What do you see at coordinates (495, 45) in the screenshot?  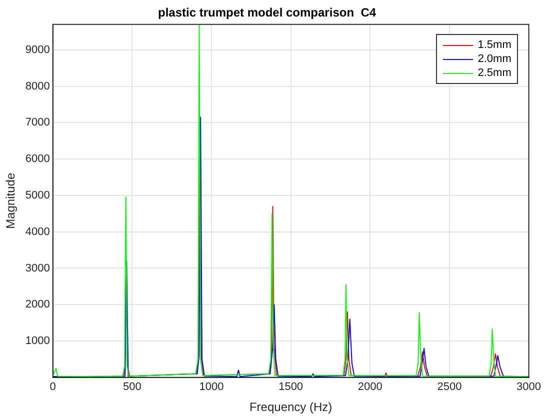 I see `legend-label: 1.5mm` at bounding box center [495, 45].